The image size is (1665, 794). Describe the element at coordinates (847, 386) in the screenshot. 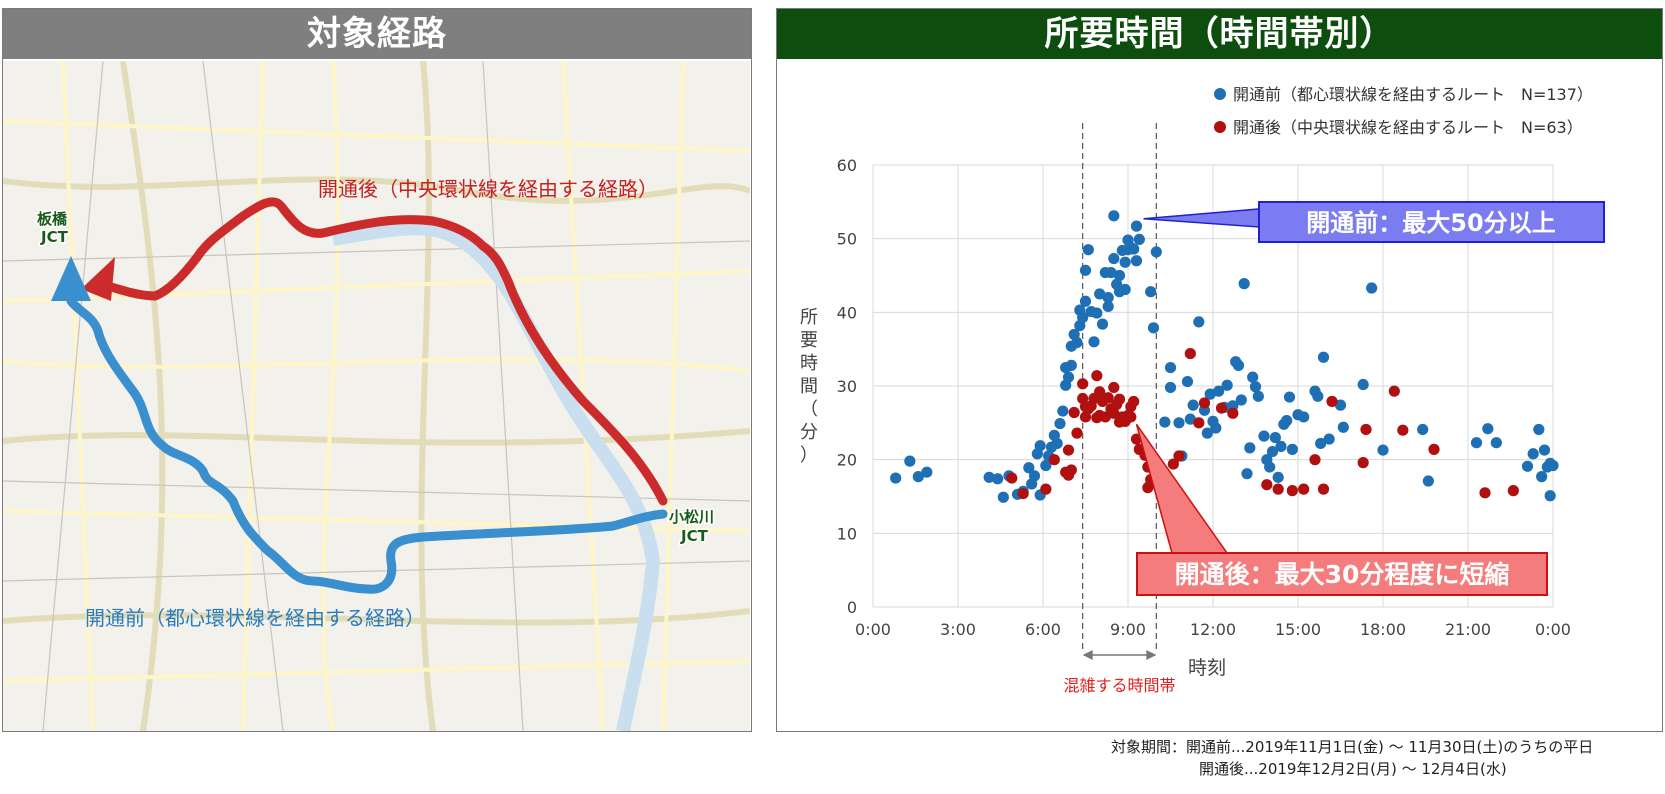

I see `y-tick-label: 30` at that location.